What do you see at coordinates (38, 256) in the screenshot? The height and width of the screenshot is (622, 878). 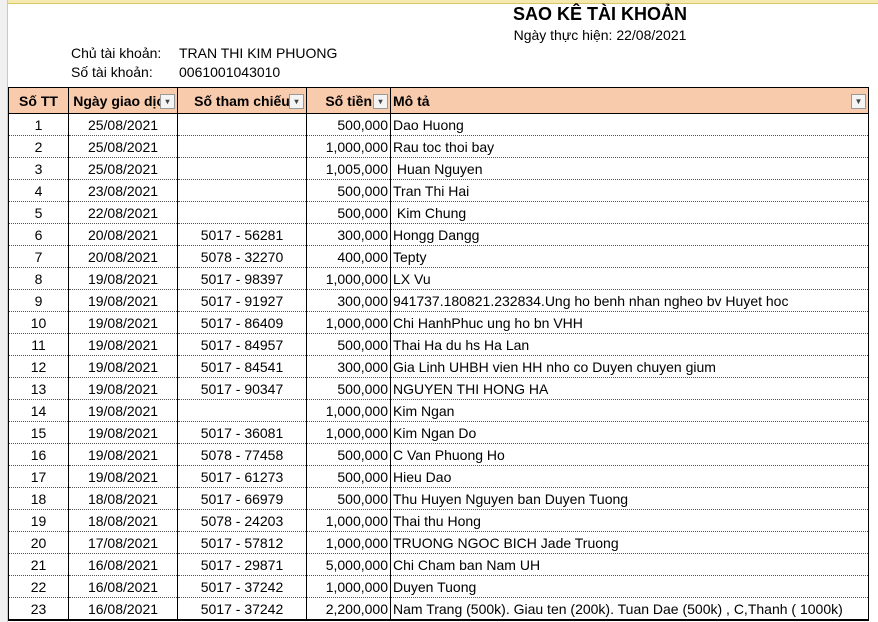 I see `cell-stt: 7` at bounding box center [38, 256].